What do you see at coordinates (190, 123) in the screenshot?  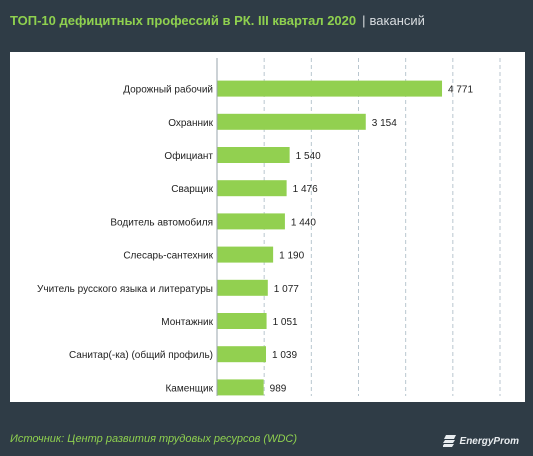 I see `category-label: Охранник` at bounding box center [190, 123].